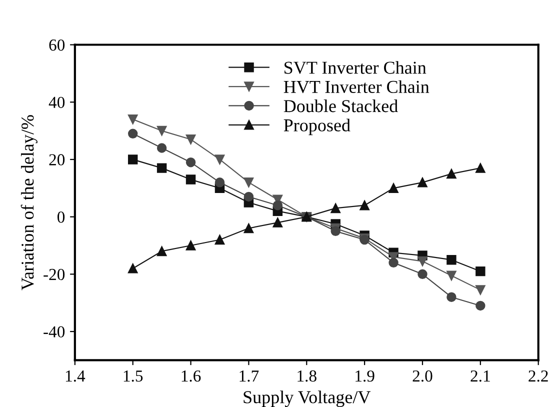 This screenshot has width=555, height=407. What do you see at coordinates (317, 127) in the screenshot?
I see `legend-label: Proposed` at bounding box center [317, 127].